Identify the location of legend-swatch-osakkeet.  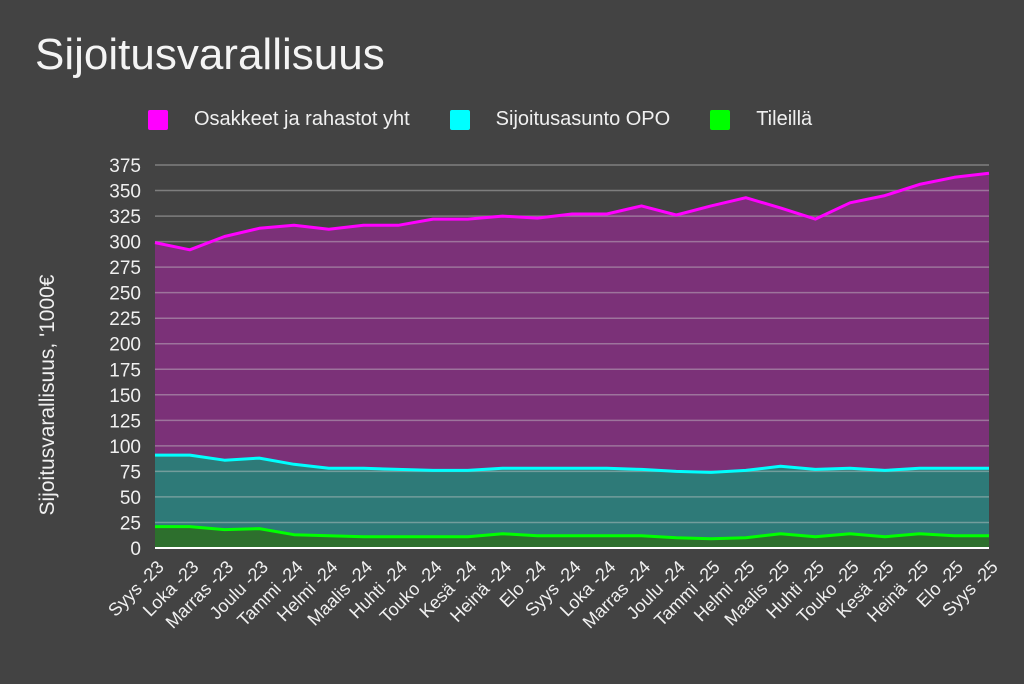
(158, 119).